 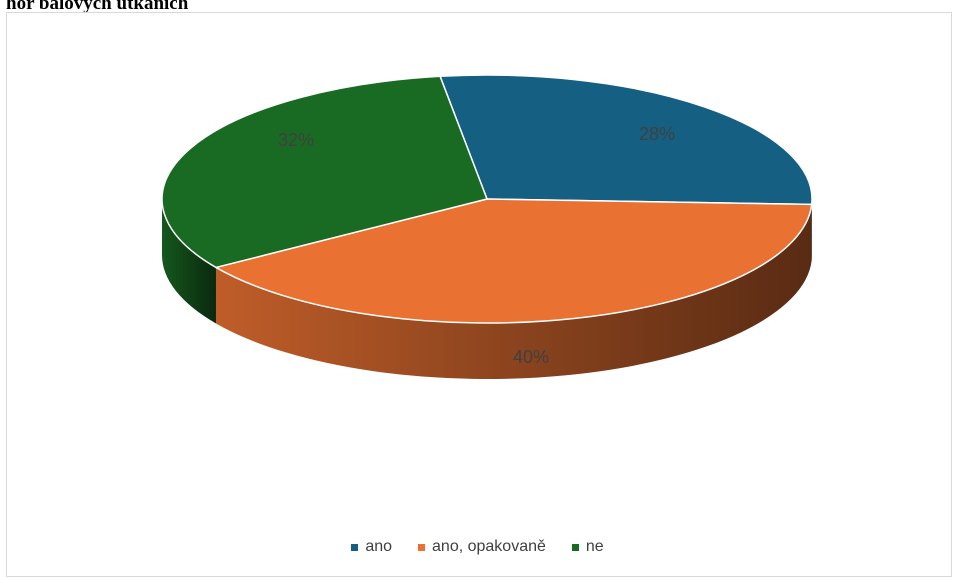 I want to click on legend-label: ano, opakovaně, so click(x=489, y=546).